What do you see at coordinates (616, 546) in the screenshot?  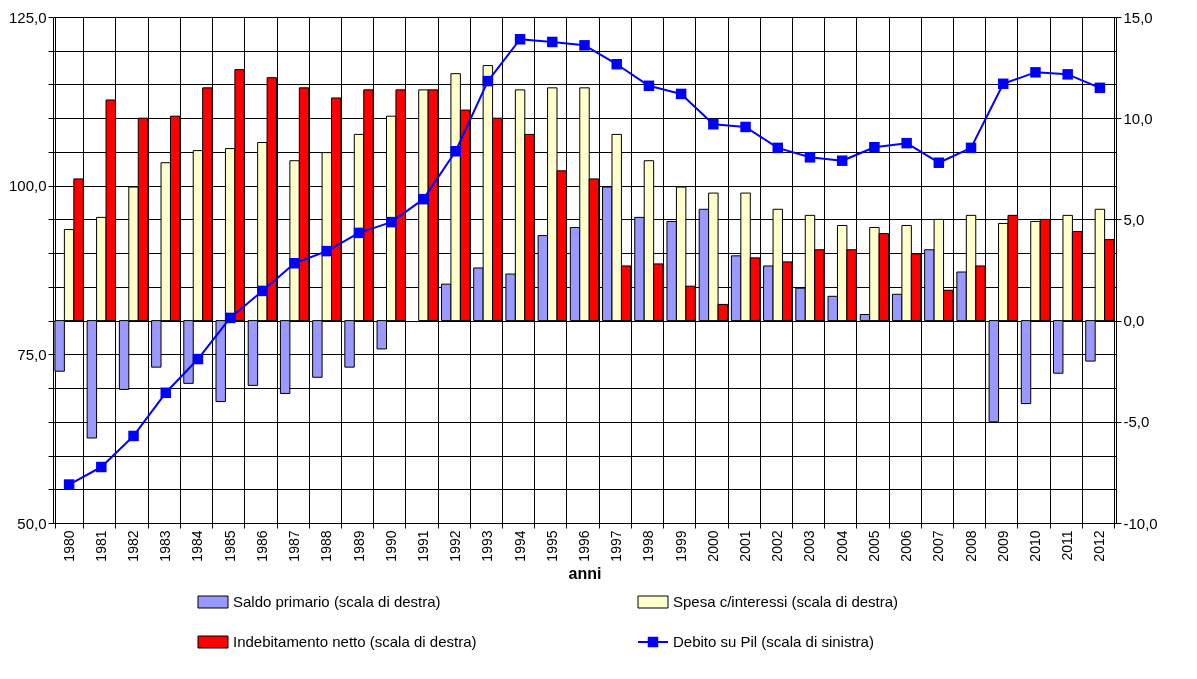 I see `x-tick-label: 1997` at bounding box center [616, 546].